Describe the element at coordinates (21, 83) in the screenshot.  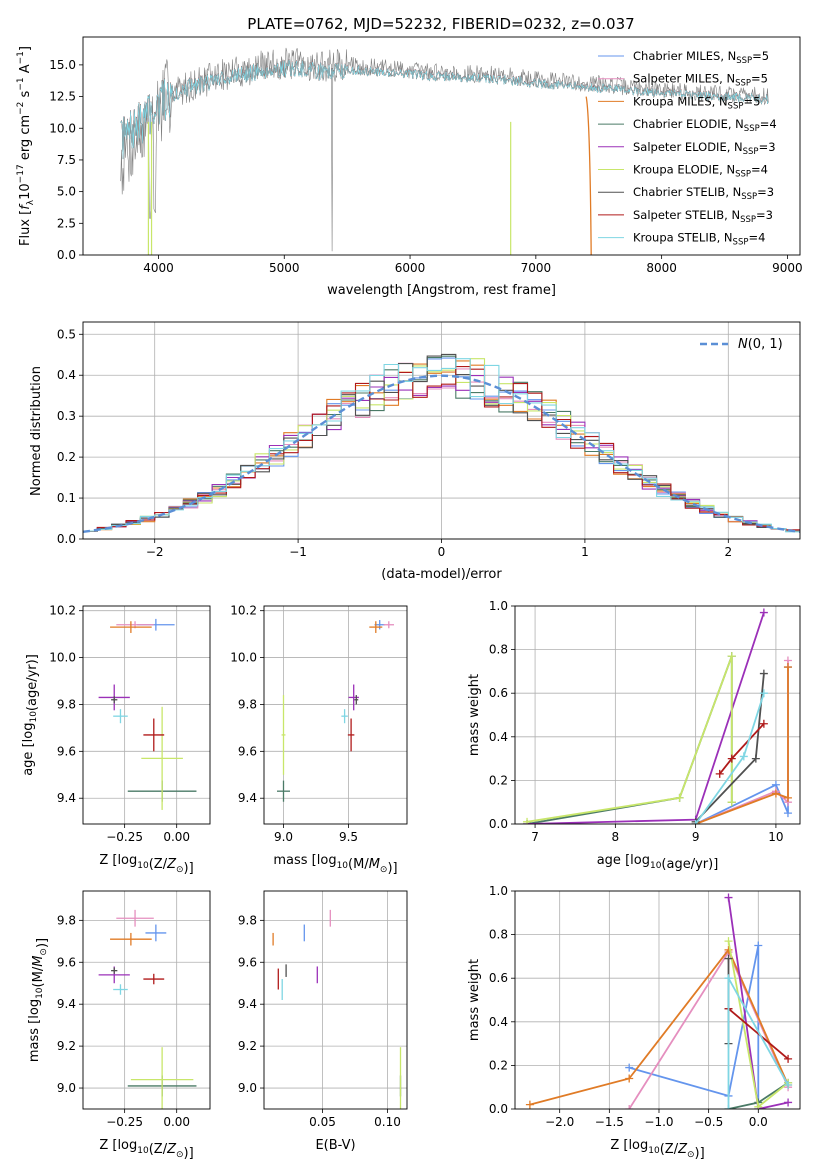
I see `label-part: −1` at that location.